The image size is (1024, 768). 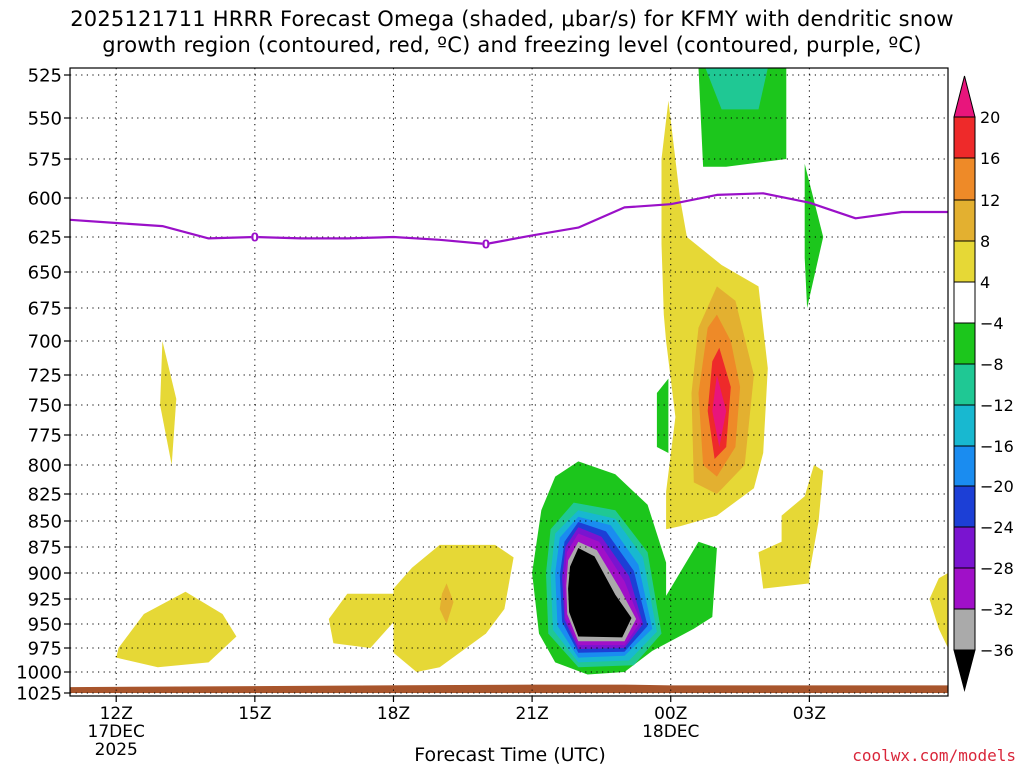 What do you see at coordinates (997, 609) in the screenshot?
I see `colorbar-level-label: −32` at bounding box center [997, 609].